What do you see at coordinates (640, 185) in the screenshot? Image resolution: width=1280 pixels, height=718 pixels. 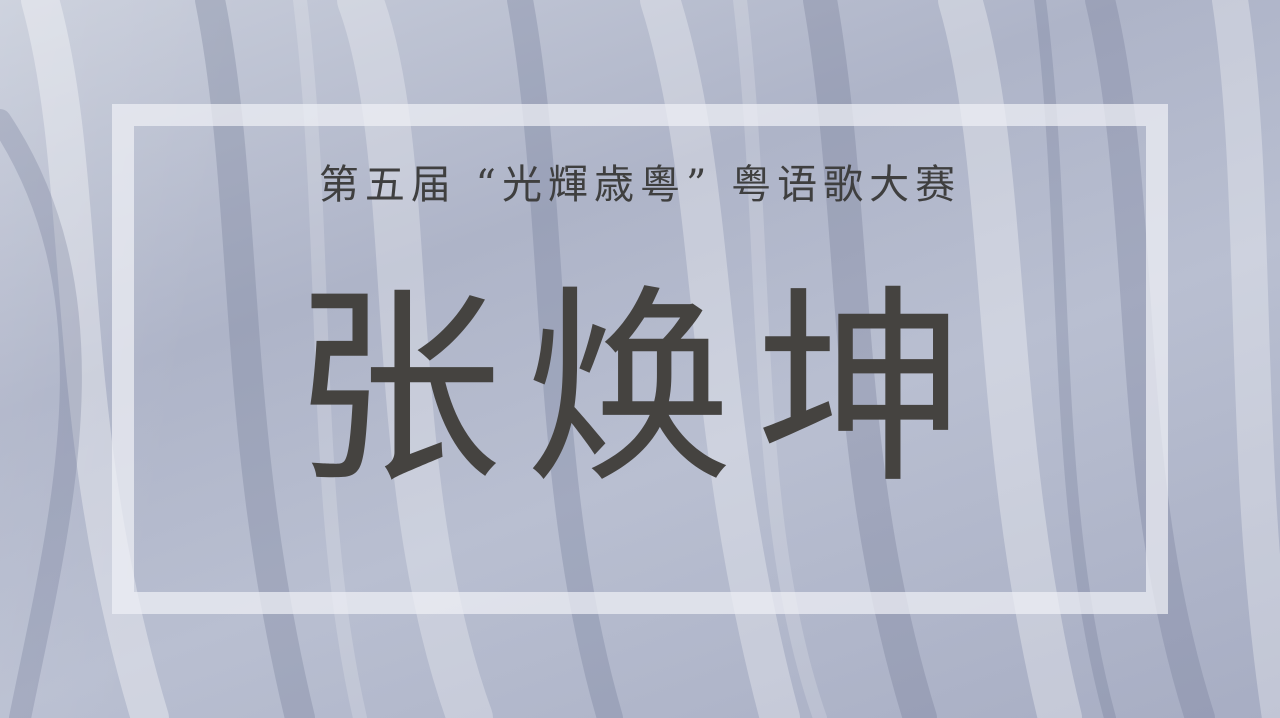 I see `contest-subtitle: 第五届 “光輝歳粵” 粤语歌大赛` at bounding box center [640, 185].